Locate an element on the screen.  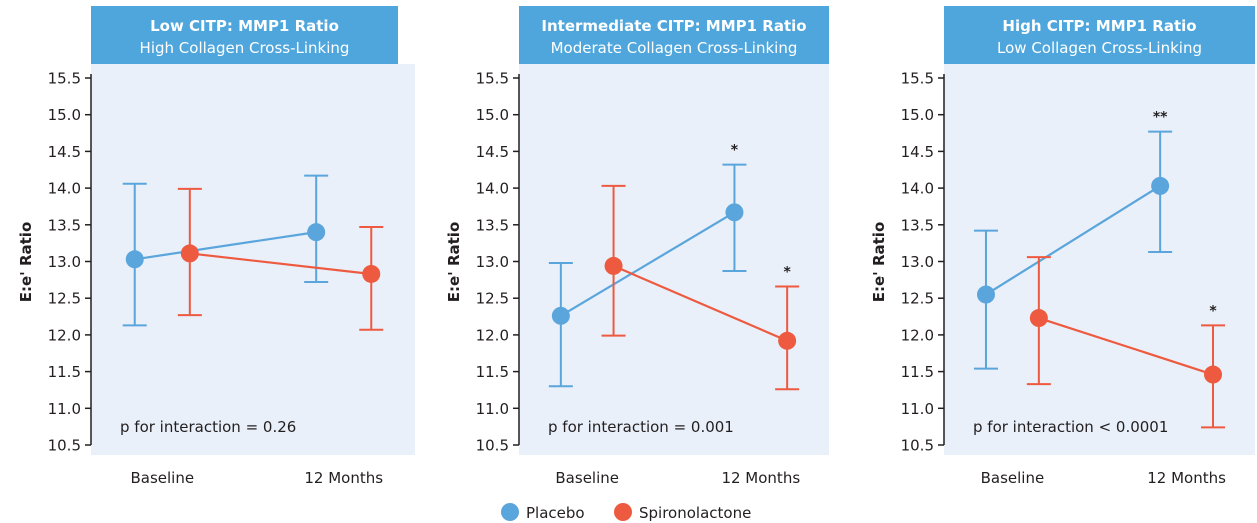
panel-title: High CITP: MMP1 Ratio is located at coordinates (1099, 26).